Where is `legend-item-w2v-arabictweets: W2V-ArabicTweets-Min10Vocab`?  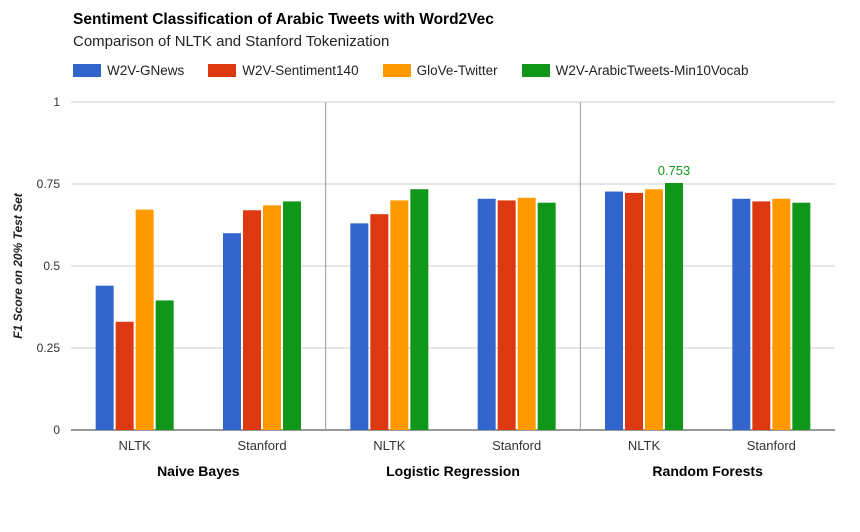 legend-item-w2v-arabictweets: W2V-ArabicTweets-Min10Vocab is located at coordinates (635, 70).